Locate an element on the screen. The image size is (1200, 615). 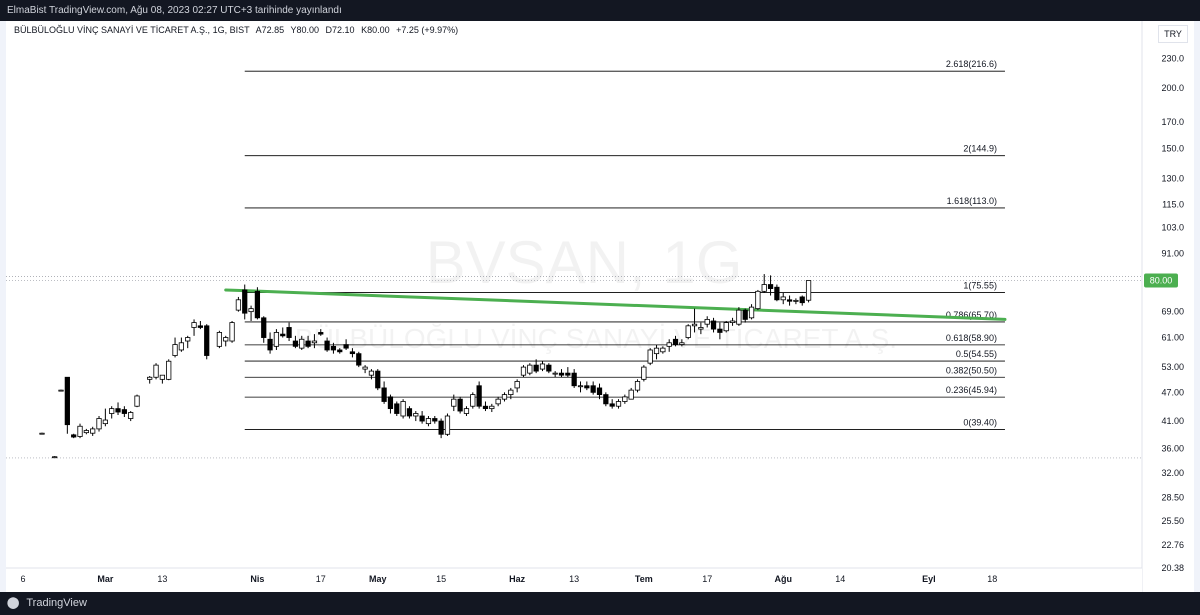
price-tick-label: 200.0 is located at coordinates (1172, 88).